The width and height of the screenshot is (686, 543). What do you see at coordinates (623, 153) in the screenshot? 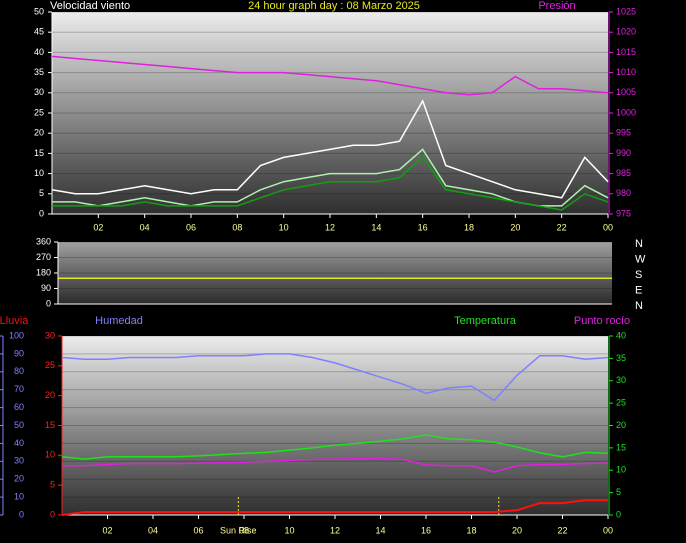
I see `y2-tick-label: 990` at bounding box center [623, 153].